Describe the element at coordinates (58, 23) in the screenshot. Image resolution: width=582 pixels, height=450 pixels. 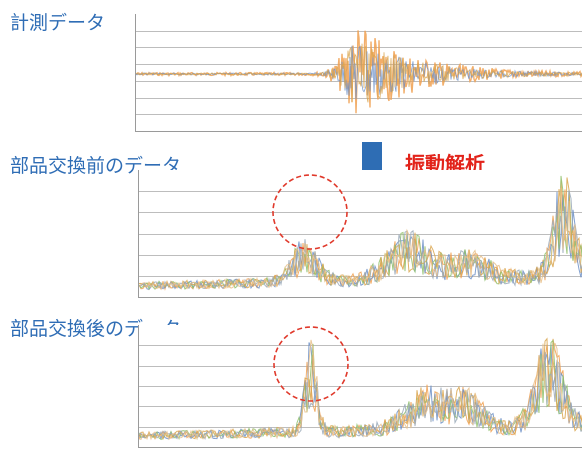
I see `measurement-data-label: 計測データ` at that location.